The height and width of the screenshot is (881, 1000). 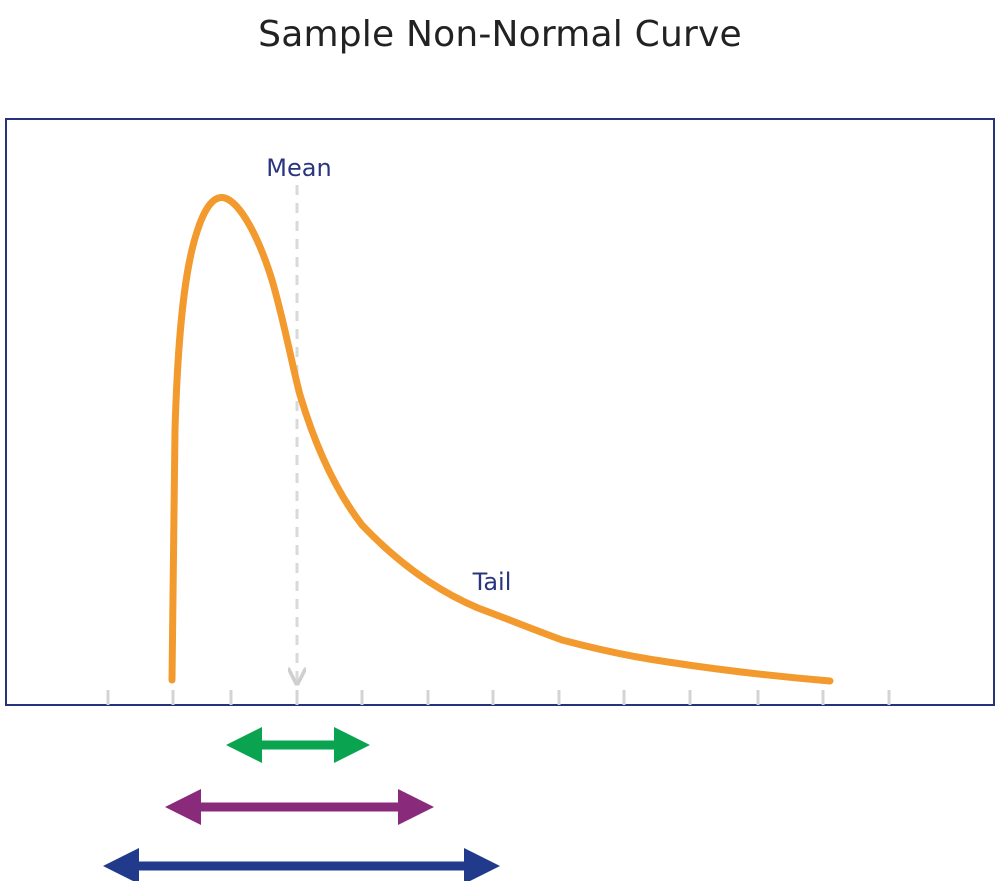 What do you see at coordinates (498, 697) in the screenshot?
I see `axis-ticks` at bounding box center [498, 697].